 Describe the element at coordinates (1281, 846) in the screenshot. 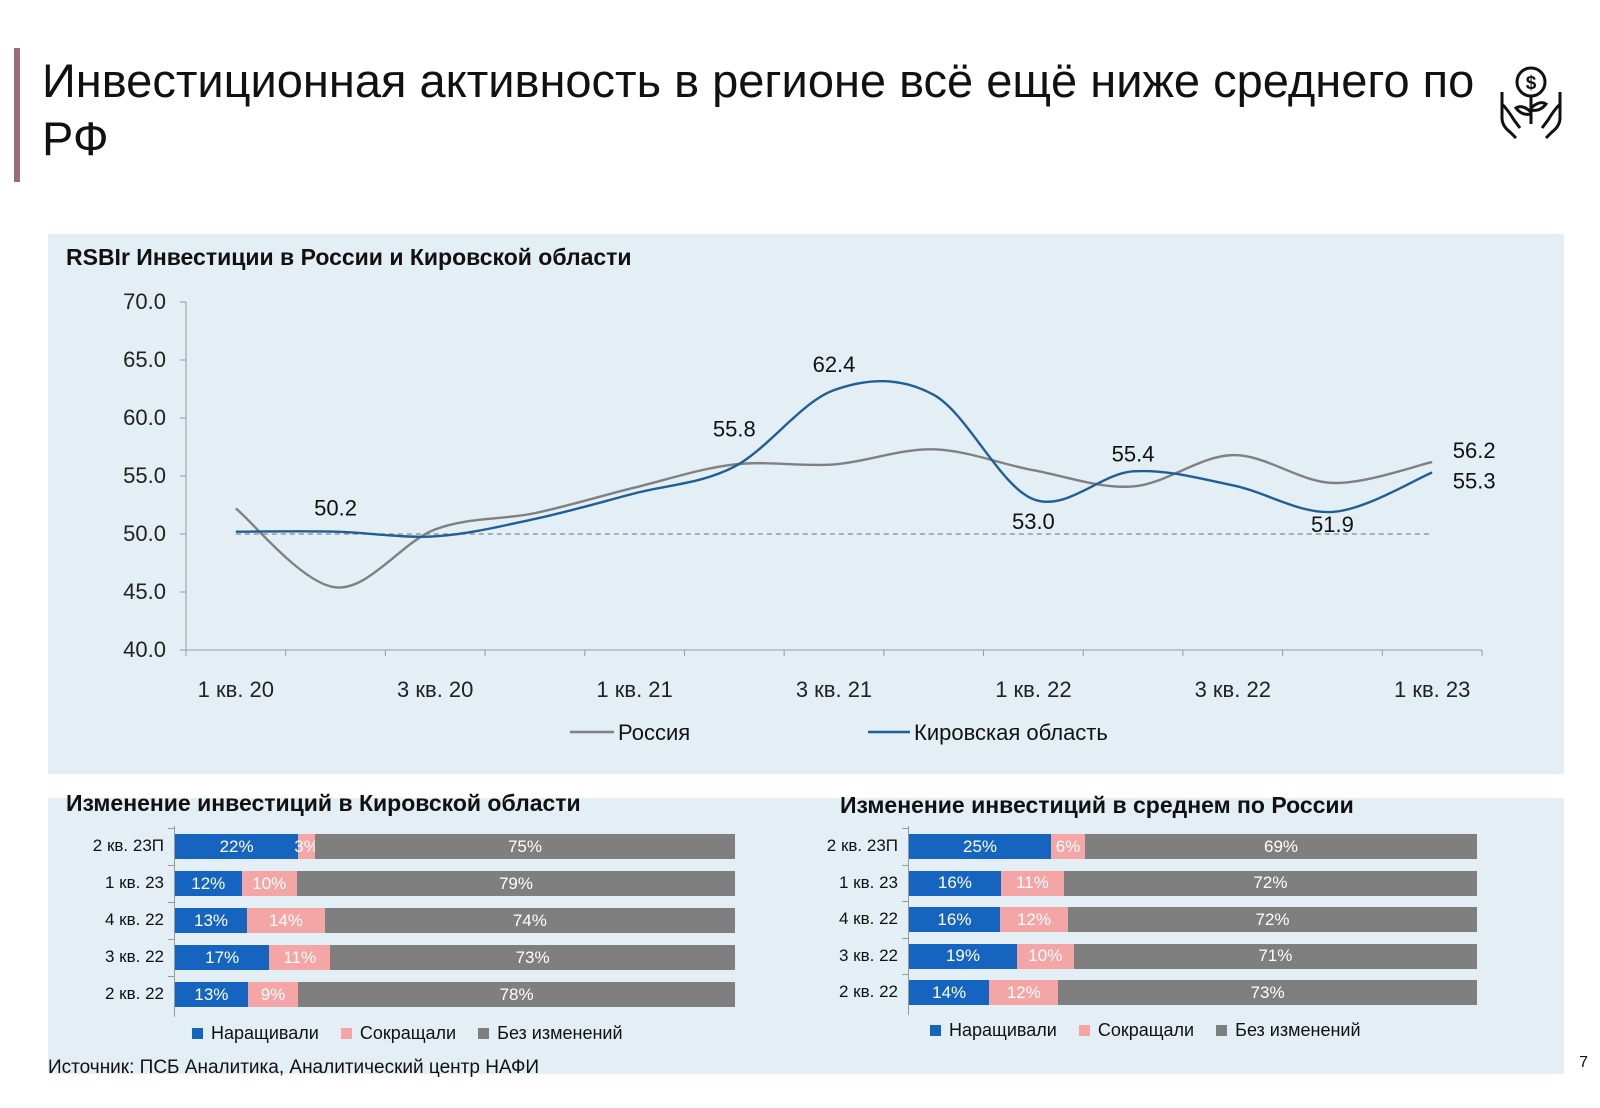

I see `bar-segment-unchanged: 69%` at that location.